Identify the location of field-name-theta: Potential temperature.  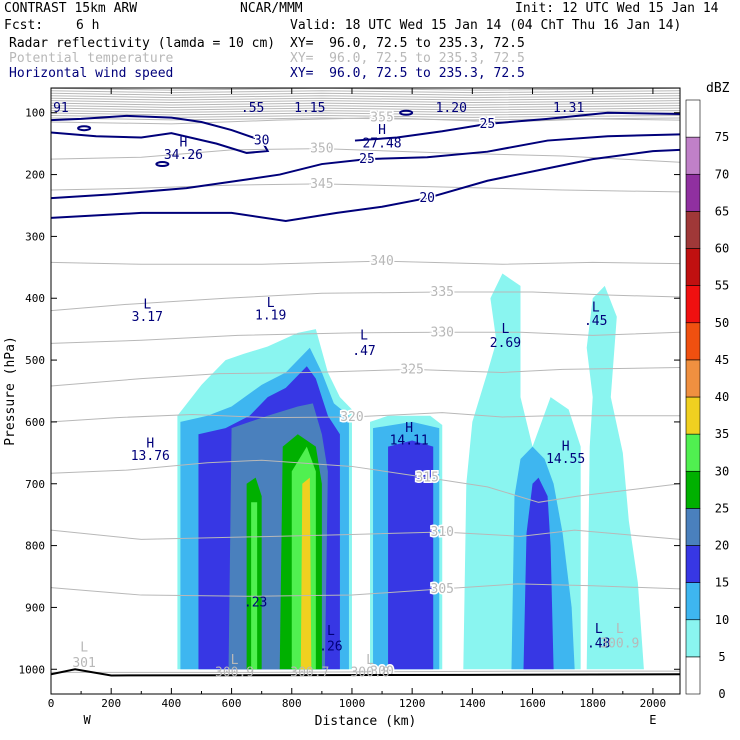
(91, 58).